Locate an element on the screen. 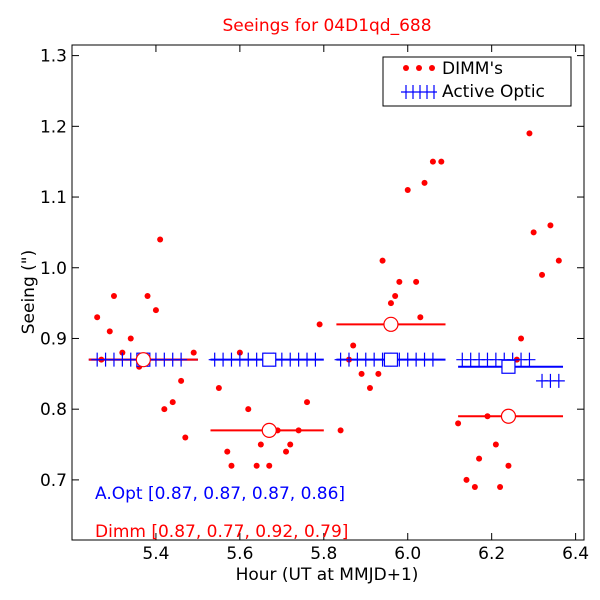 The image size is (600, 600). legend: DIMM's Active Optic is located at coordinates (477, 81).